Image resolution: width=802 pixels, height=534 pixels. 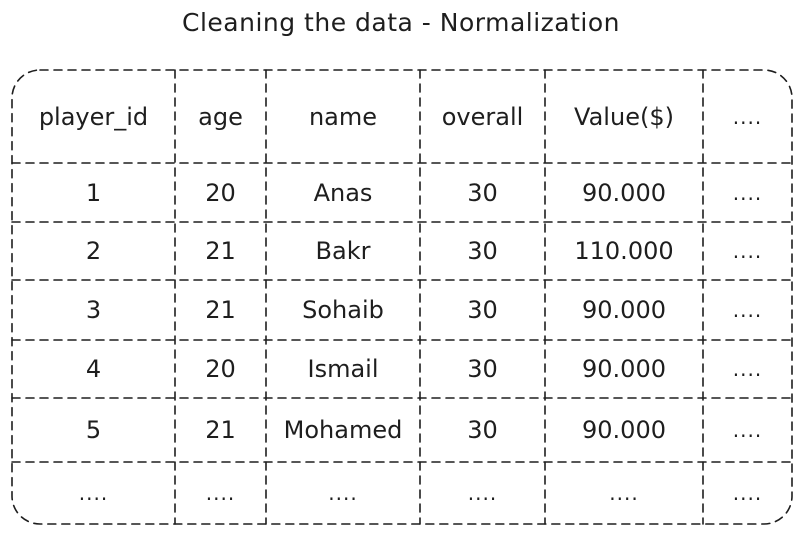 I want to click on column-header-player-id: player_id, so click(x=93, y=116).